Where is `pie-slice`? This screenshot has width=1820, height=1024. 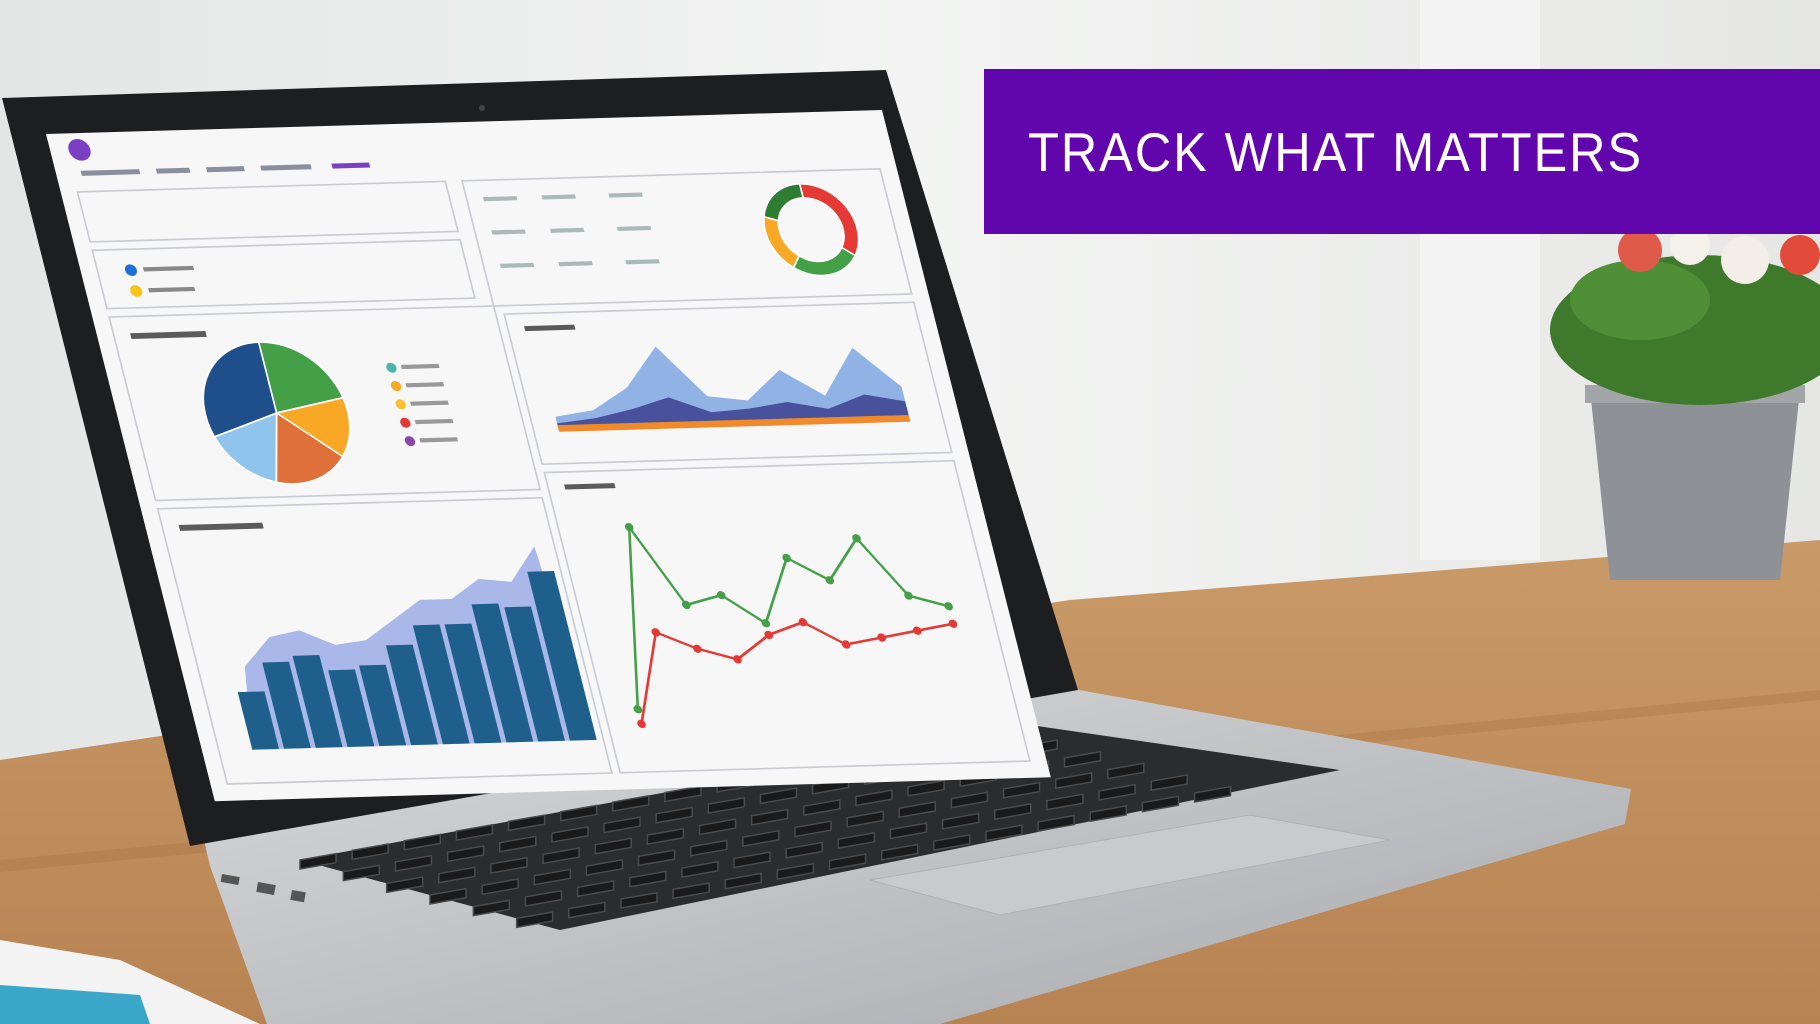
pie-slice is located at coordinates (240, 389).